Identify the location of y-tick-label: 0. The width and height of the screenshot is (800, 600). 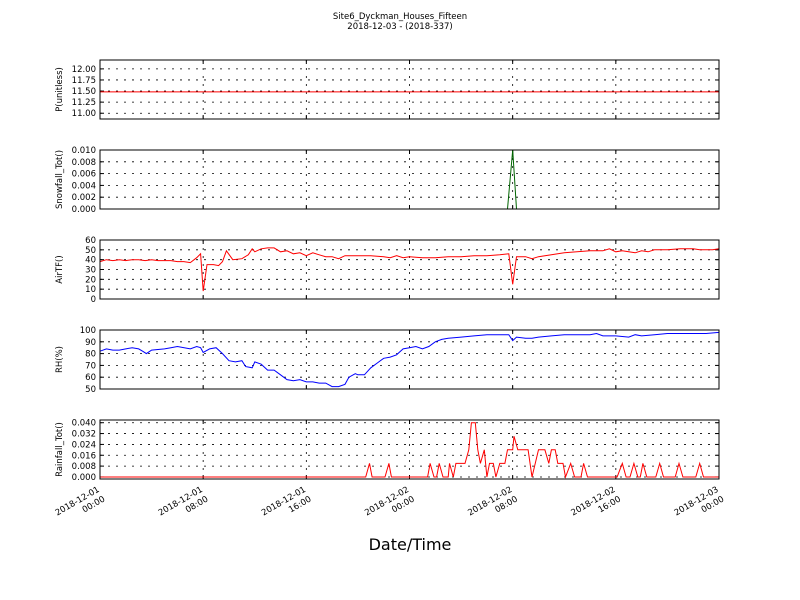
(93, 300).